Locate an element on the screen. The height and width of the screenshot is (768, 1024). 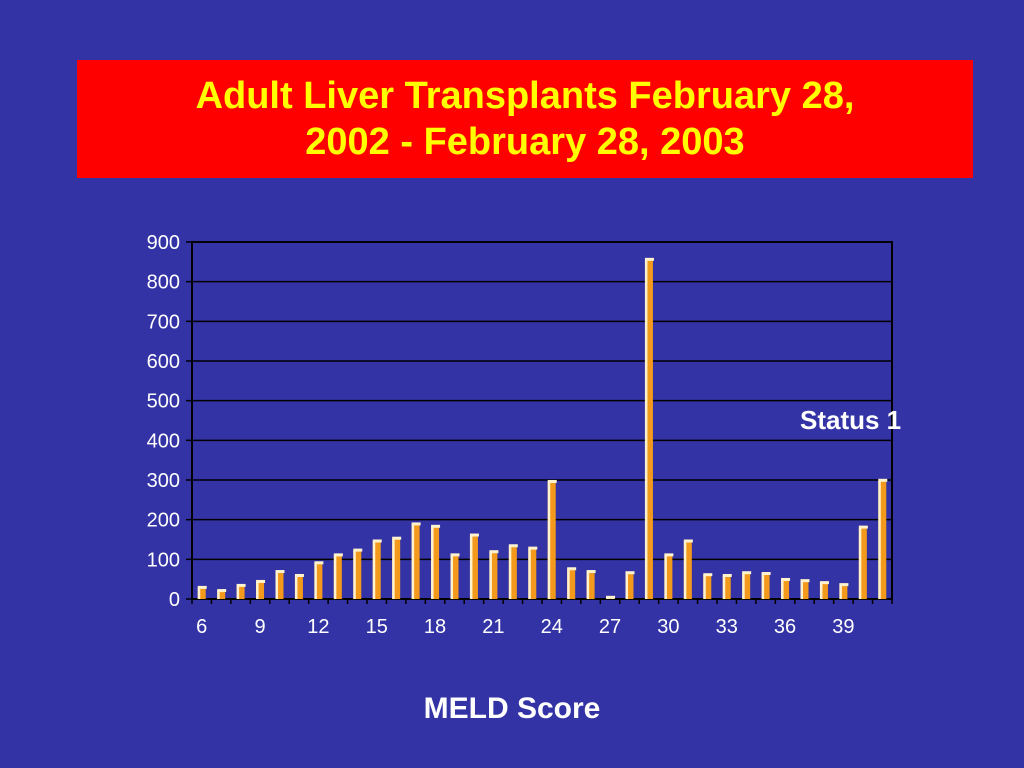
y-tick-label: 900 is located at coordinates (163, 243).